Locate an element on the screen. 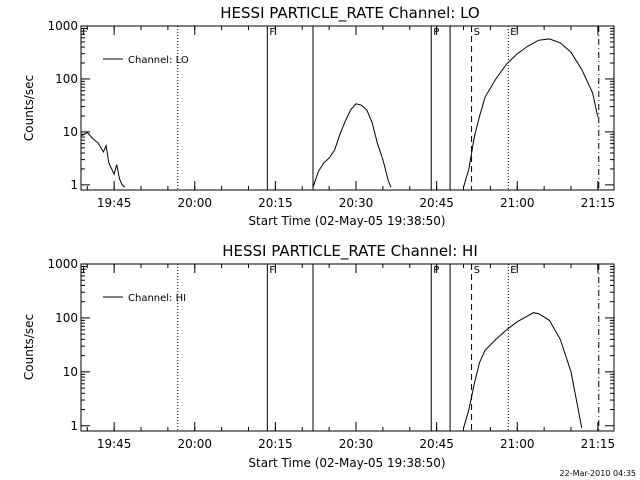 Image resolution: width=640 pixels, height=480 pixels. legend-label: Channel: HI is located at coordinates (157, 298).